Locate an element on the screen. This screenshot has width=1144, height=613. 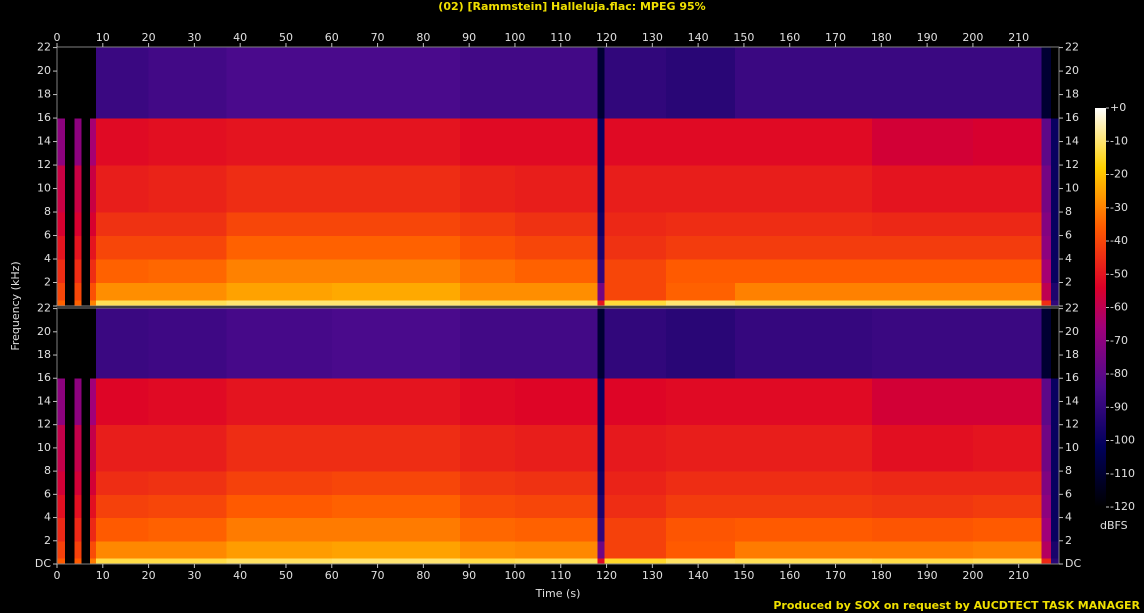
y-tick-label: 4 is located at coordinates (1068, 517).